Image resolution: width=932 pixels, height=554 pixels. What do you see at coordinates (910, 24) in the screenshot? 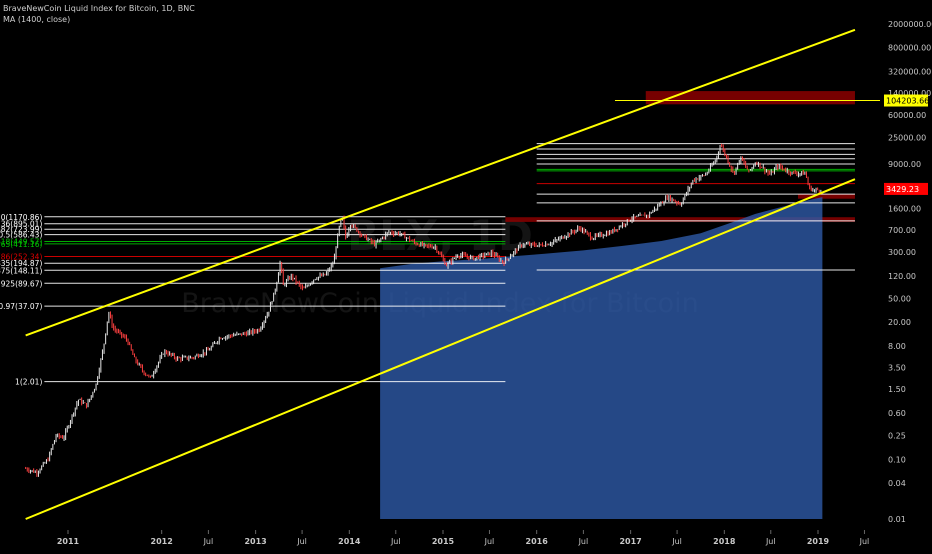
I see `y-tick-label: 2000000.00` at bounding box center [910, 24].